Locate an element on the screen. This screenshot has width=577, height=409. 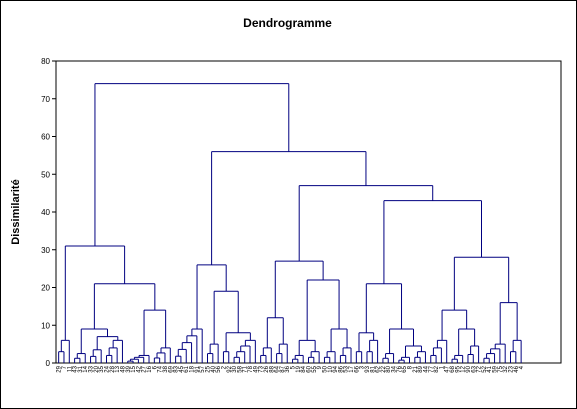
leaf-label: 94 is located at coordinates (336, 368).